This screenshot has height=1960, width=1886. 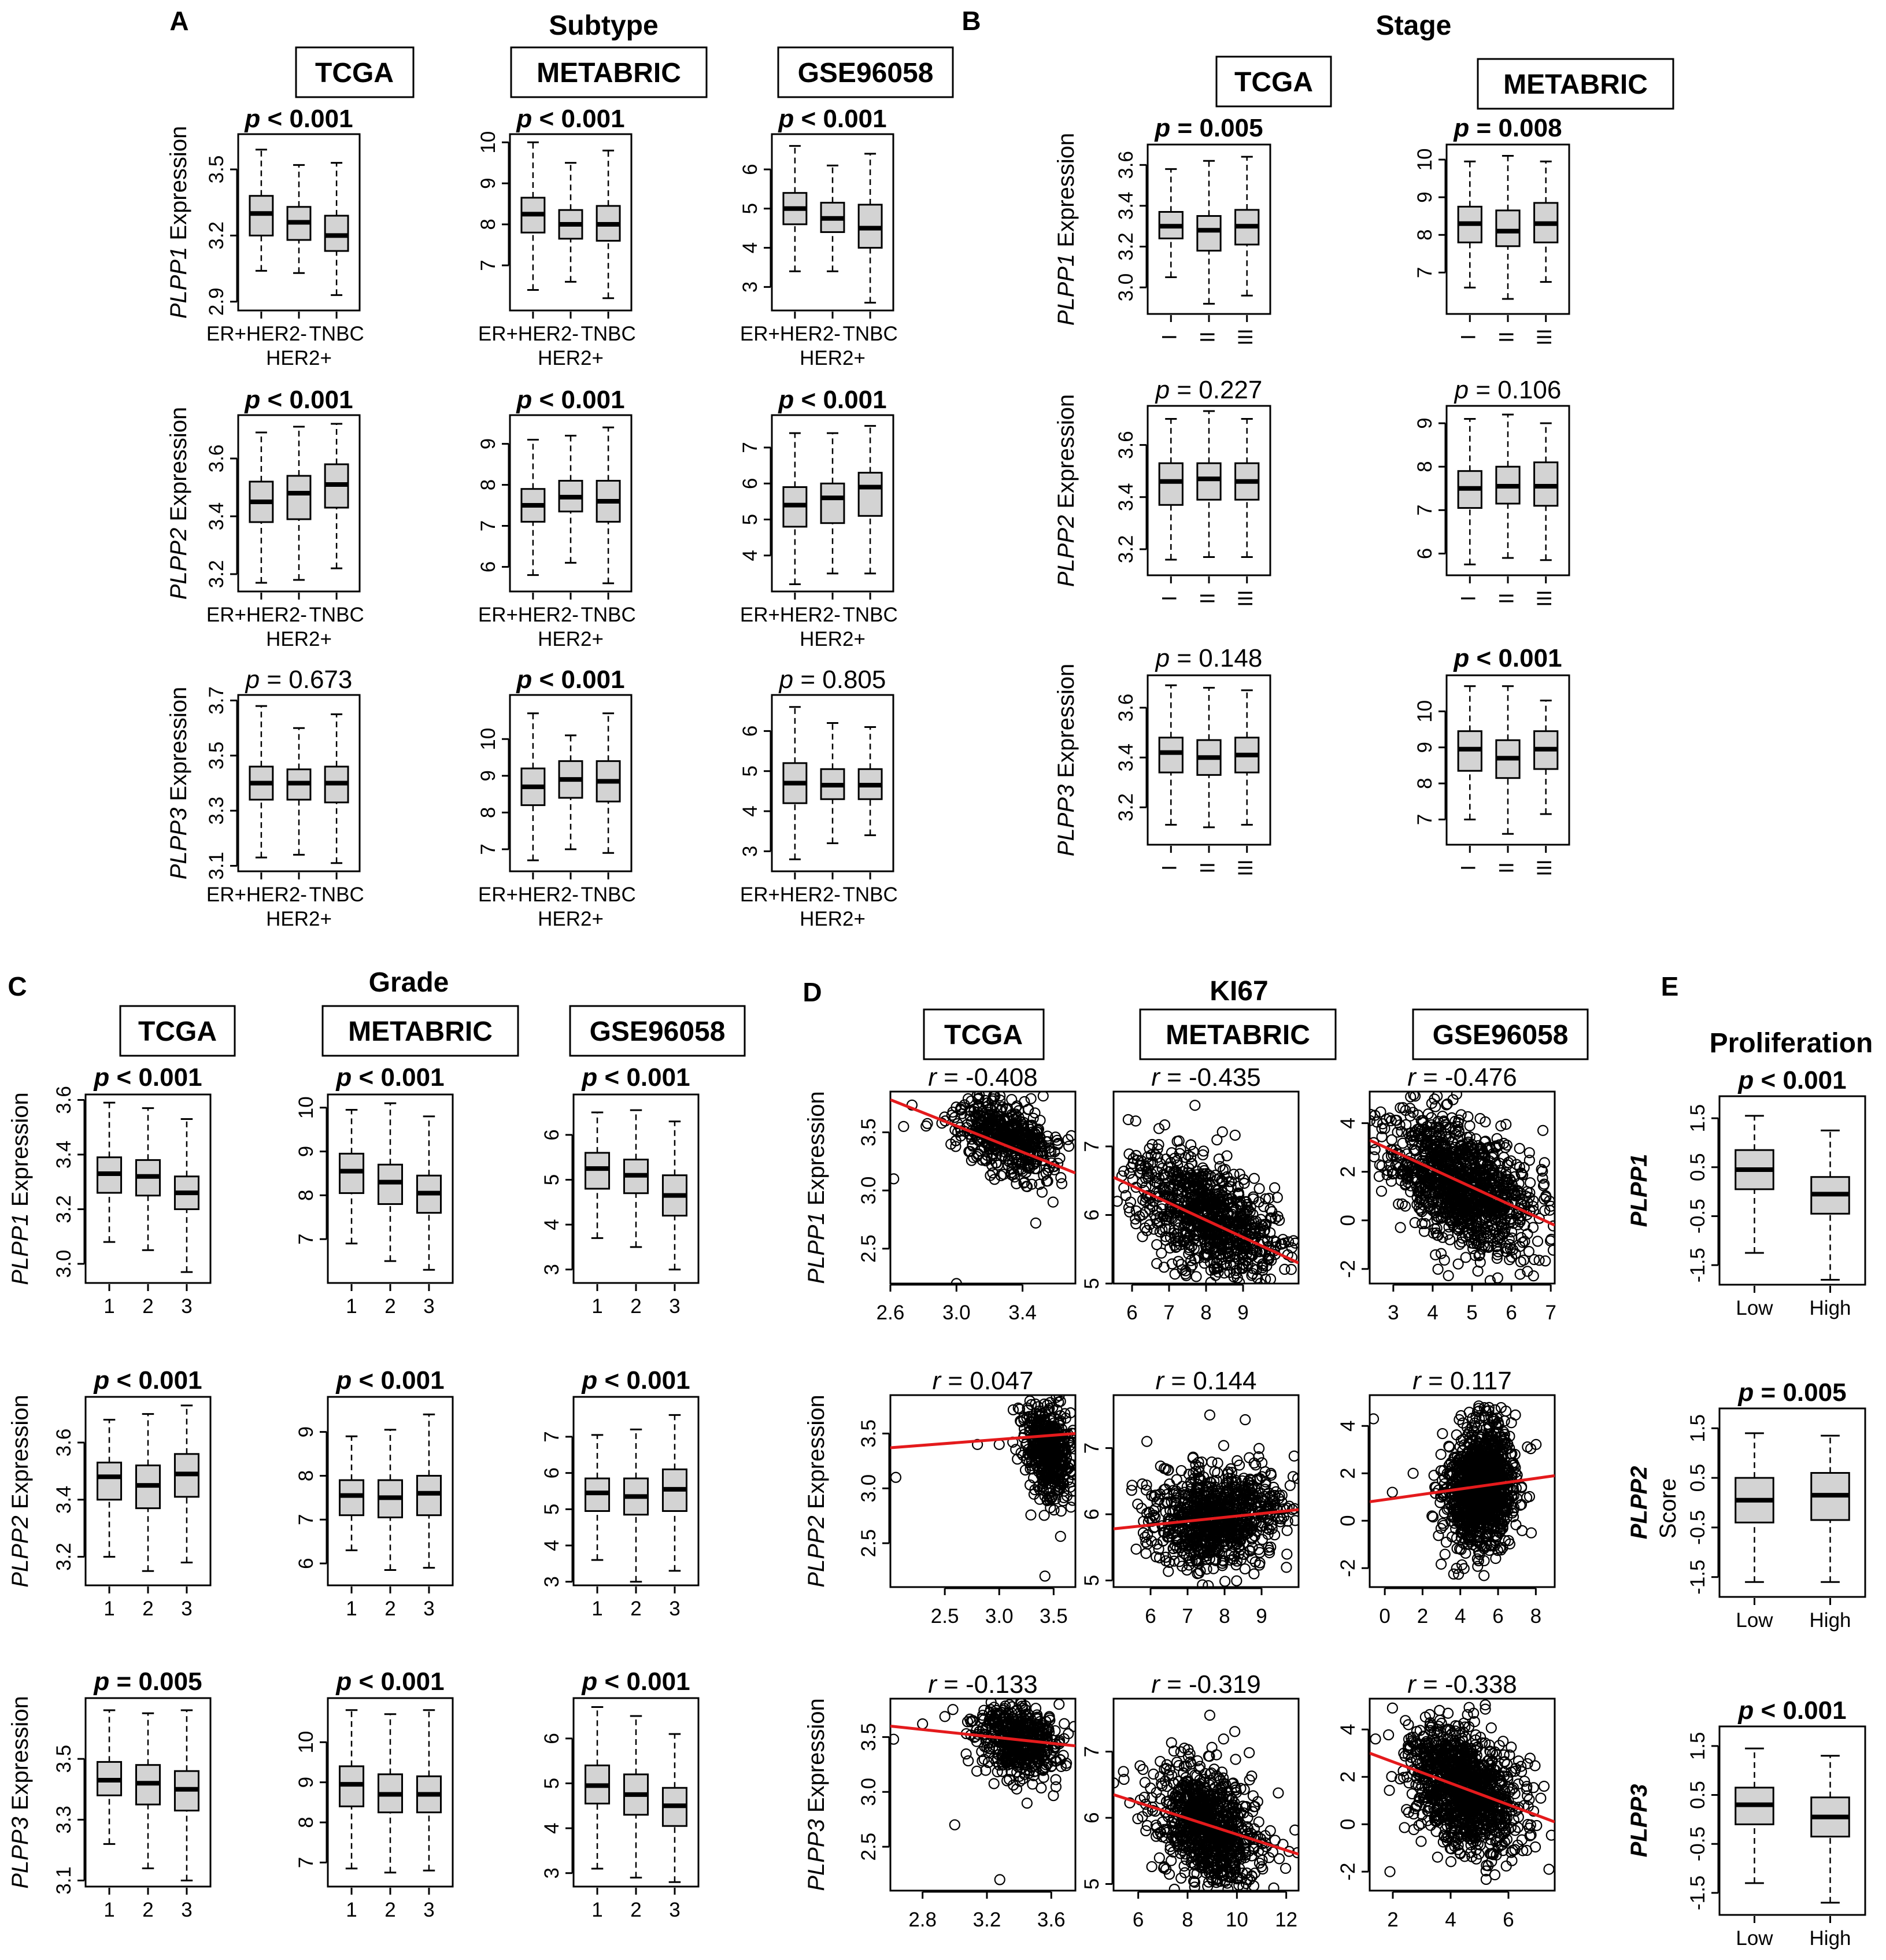 I want to click on x-tick-label: 1, so click(x=108, y=1910).